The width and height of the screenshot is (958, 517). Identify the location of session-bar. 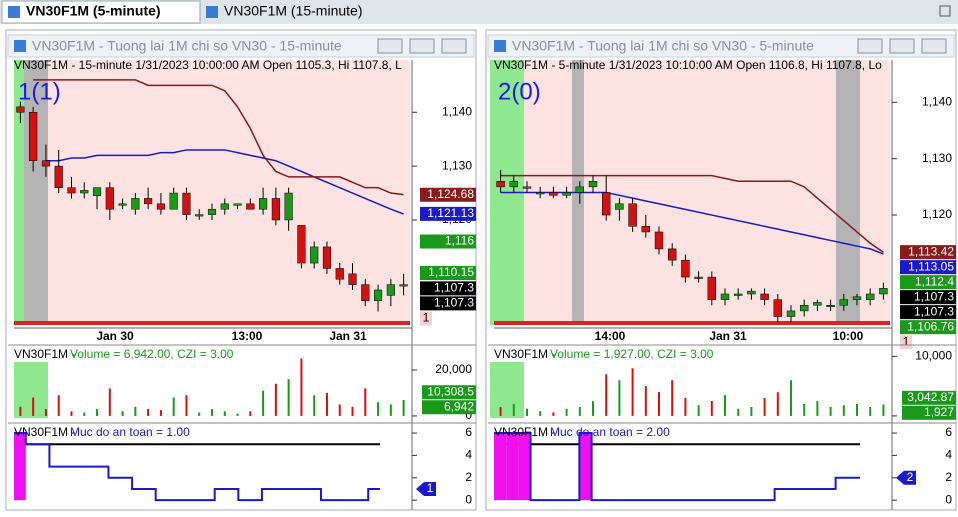
(692, 323).